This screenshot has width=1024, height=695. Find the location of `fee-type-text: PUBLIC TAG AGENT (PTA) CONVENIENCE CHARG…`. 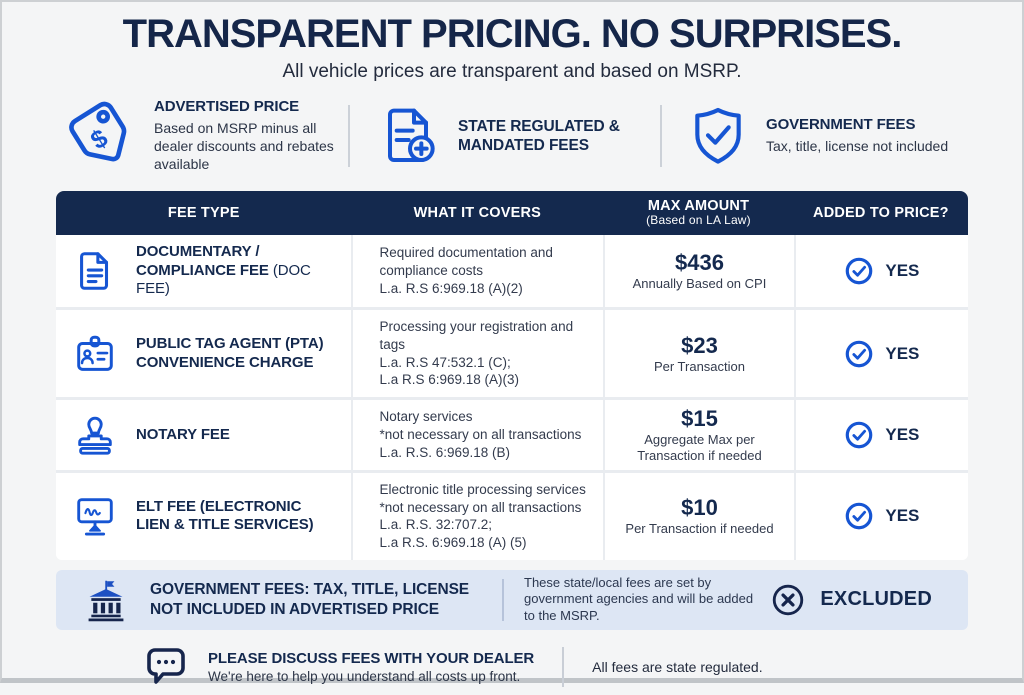

fee-type-text: PUBLIC TAG AGENT (PTA) CONVENIENCE CHARG… is located at coordinates (230, 352).